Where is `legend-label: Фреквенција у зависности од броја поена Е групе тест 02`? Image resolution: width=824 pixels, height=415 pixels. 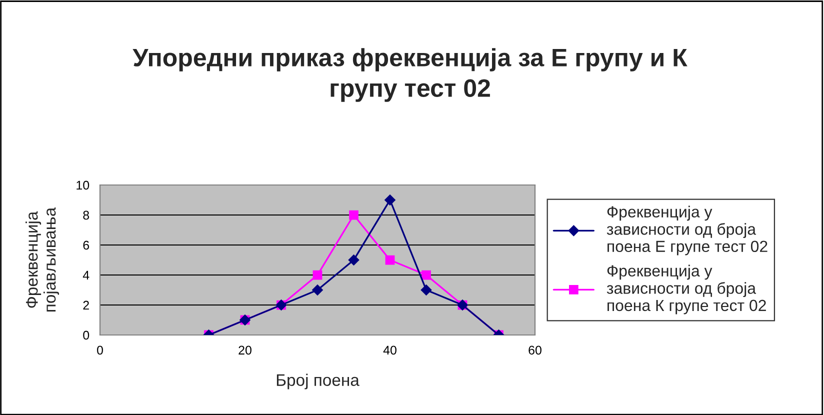 legend-label: Фреквенција у зависности од броја поена Е групе тест 02 is located at coordinates (687, 231).